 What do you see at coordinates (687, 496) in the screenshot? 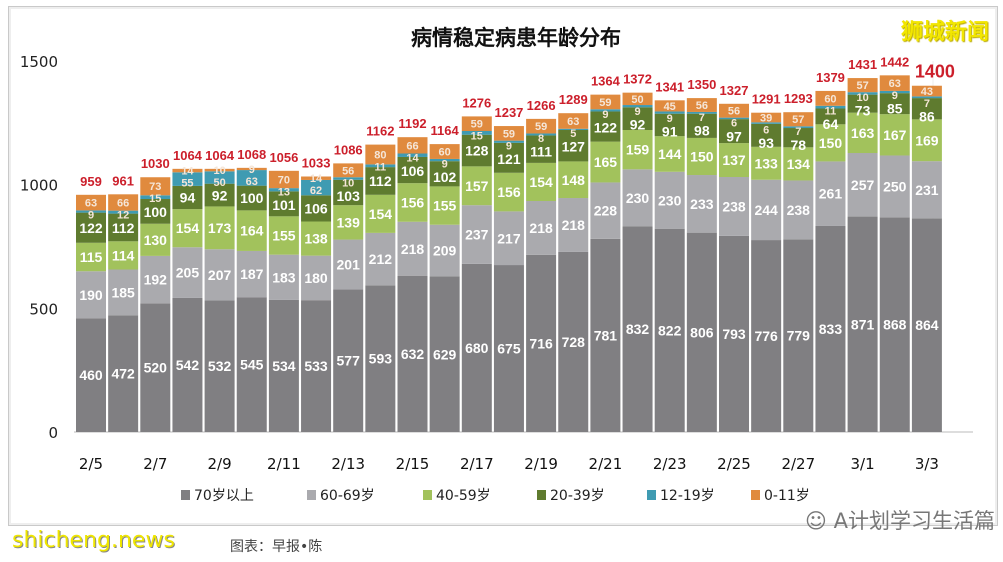
I see `legend-label: 12-19岁` at bounding box center [687, 496].